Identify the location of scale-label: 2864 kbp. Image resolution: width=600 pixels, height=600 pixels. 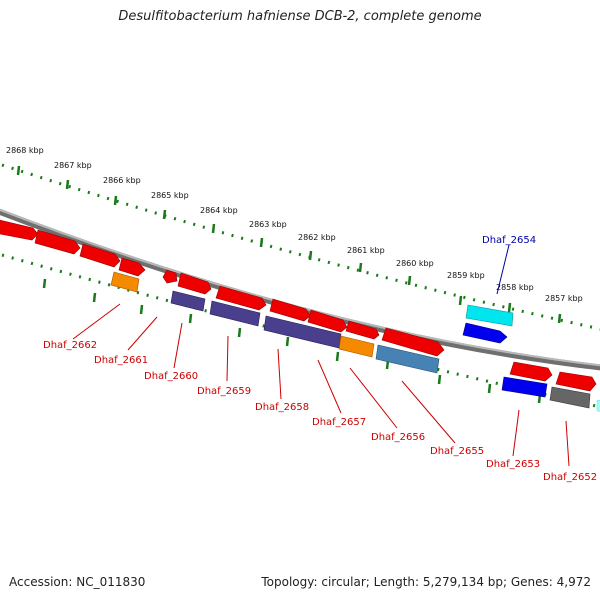
(219, 210).